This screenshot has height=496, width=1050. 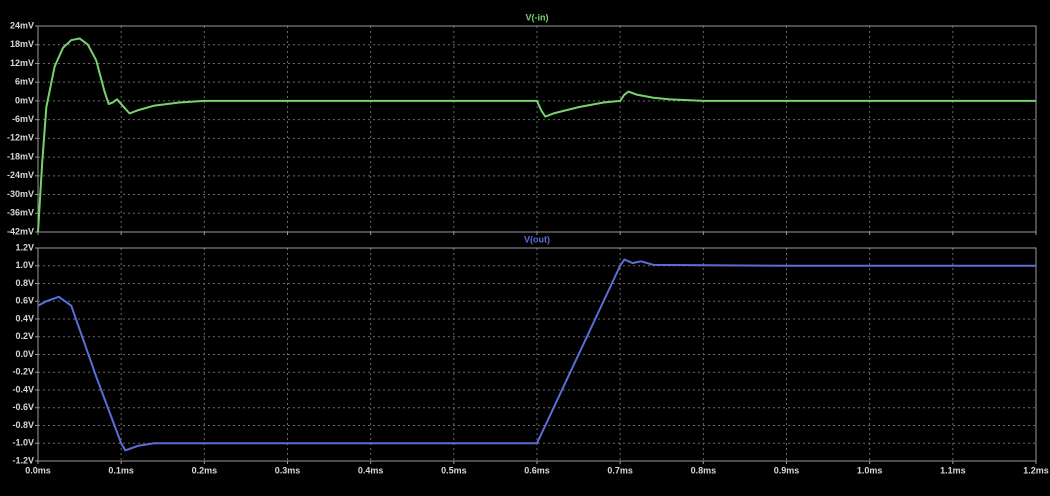 What do you see at coordinates (371, 470) in the screenshot?
I see `x-tick-label: 0.4ms` at bounding box center [371, 470].